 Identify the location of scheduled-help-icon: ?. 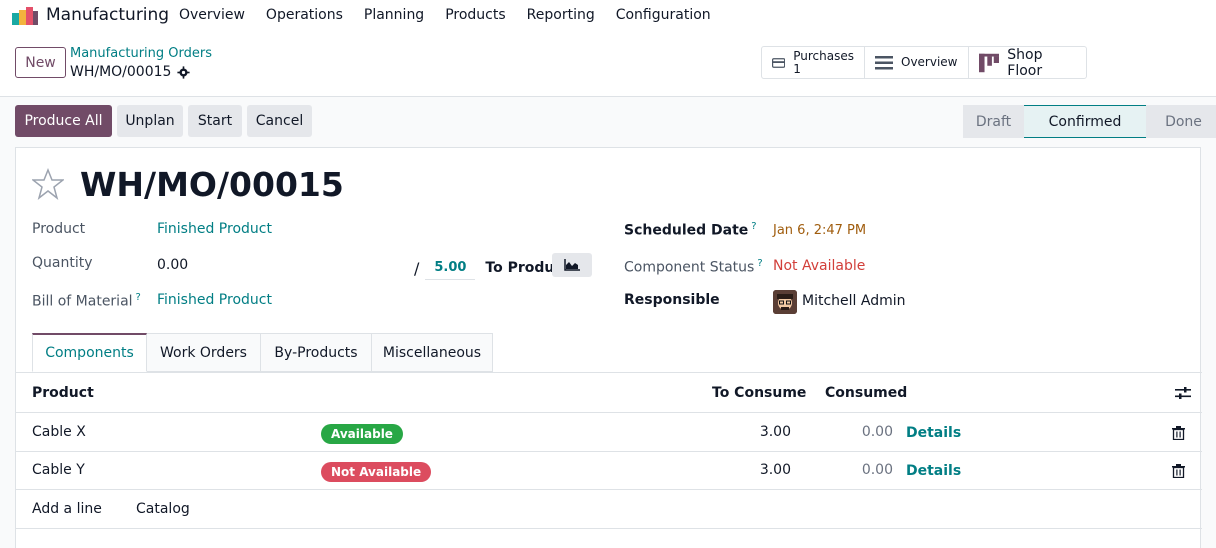
(754, 226).